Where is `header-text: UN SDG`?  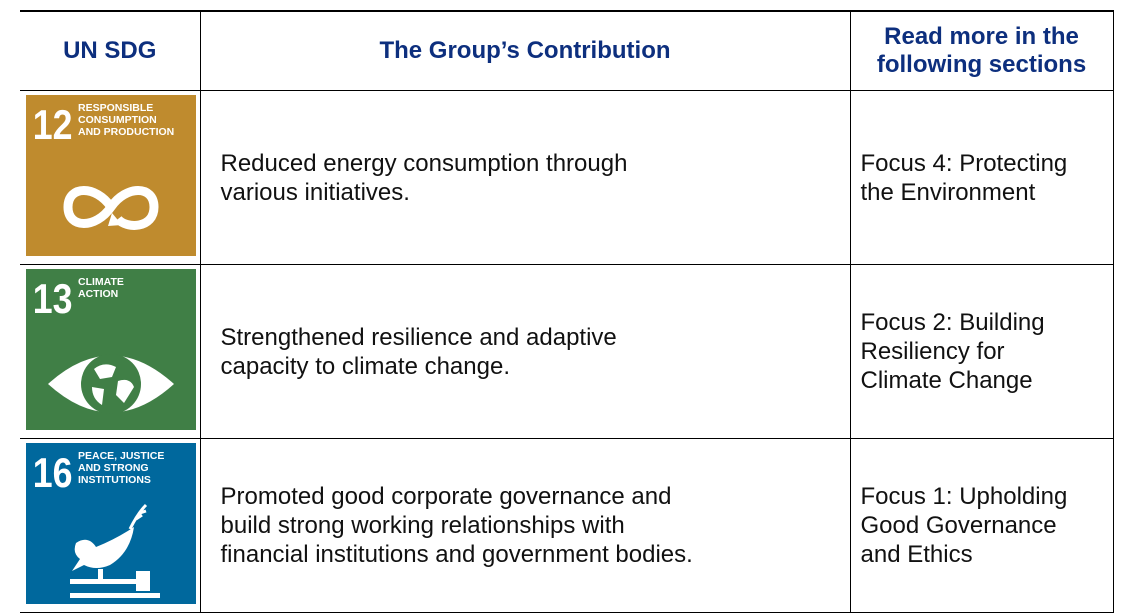
header-text: UN SDG is located at coordinates (110, 50).